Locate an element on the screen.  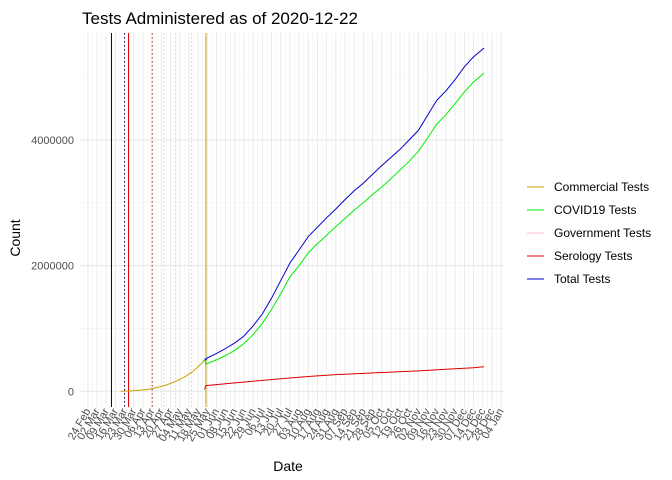
y-axis-ticks: 0 2000000 4000000 is located at coordinates (52, 266).